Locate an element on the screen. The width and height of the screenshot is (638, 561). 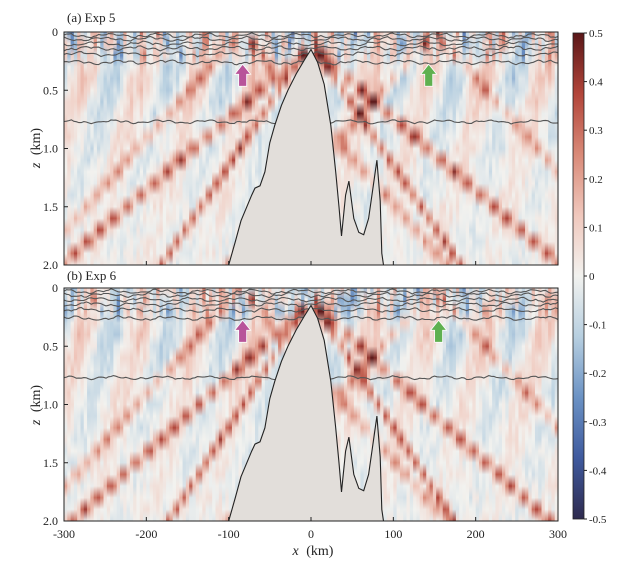
colorbar: 0.5 0.4 0.3 0.2 0.1 0 -0.1 -0.2 -0.3 -0.4 -0.5 is located at coordinates (589, 277).